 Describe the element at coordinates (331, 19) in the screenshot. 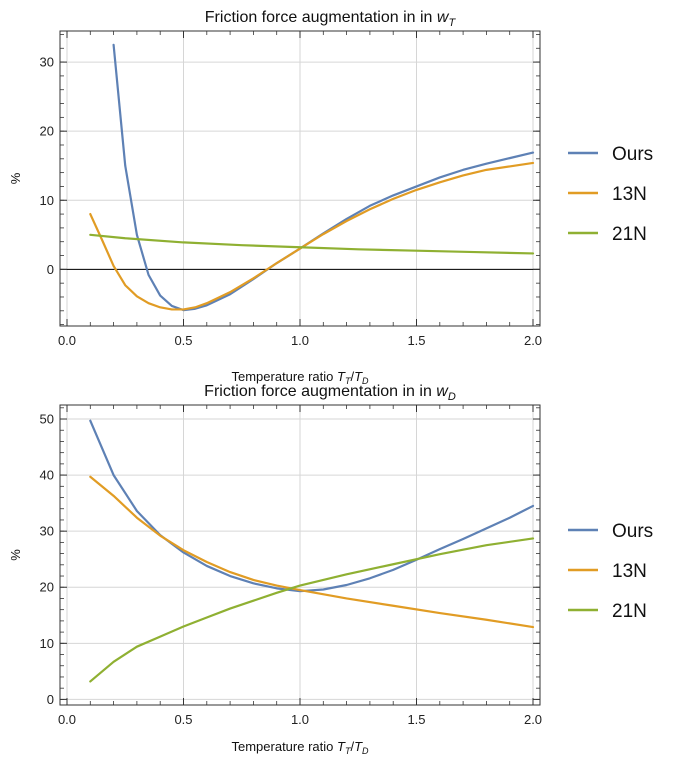

I see `chart-title: Friction force augmentation in in wT` at that location.